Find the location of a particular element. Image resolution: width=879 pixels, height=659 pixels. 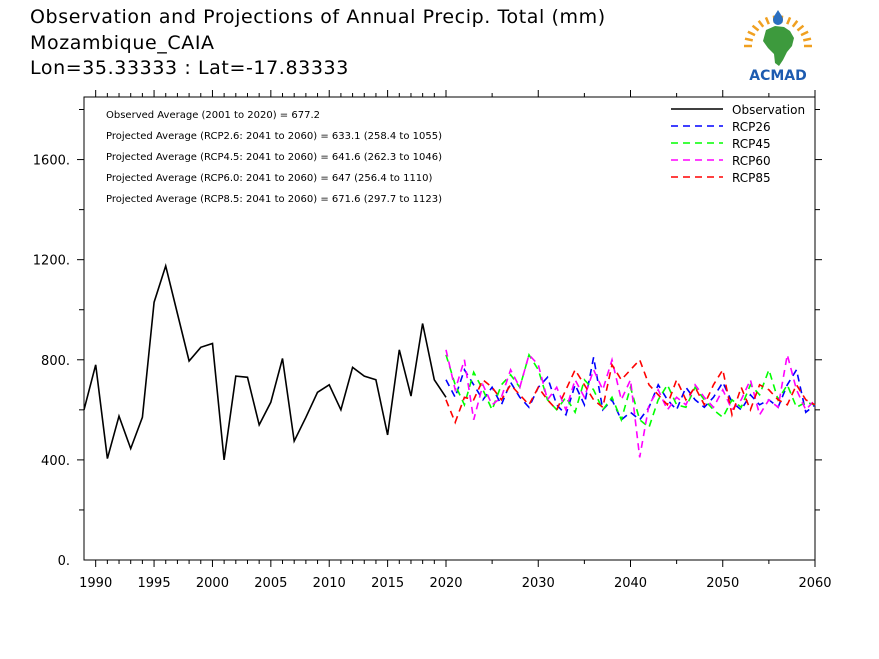

legend-label-rcp85: RCP85 is located at coordinates (751, 178).